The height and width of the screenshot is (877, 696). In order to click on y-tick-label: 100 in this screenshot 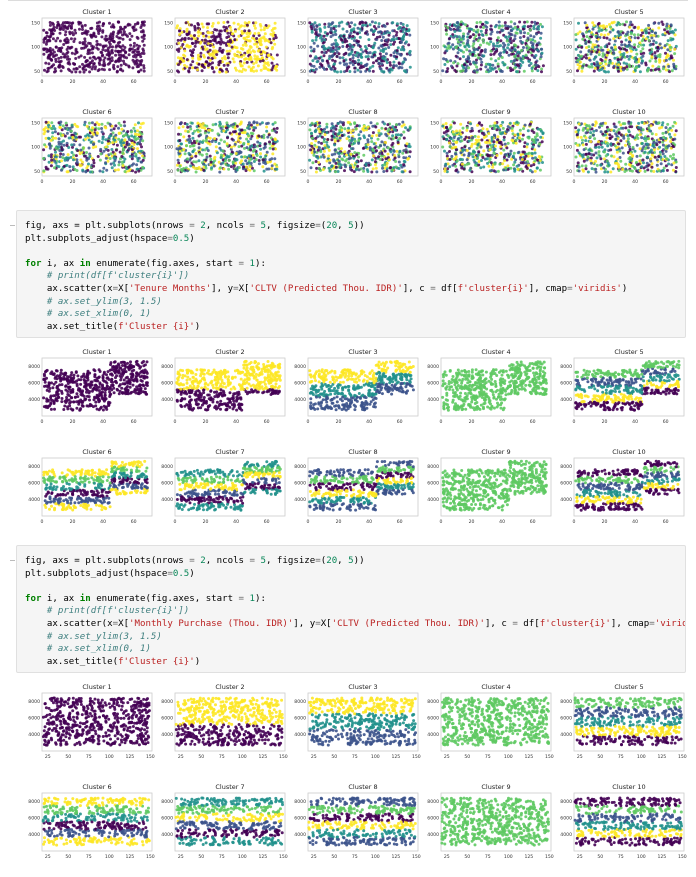, I will do `click(168, 48)`.